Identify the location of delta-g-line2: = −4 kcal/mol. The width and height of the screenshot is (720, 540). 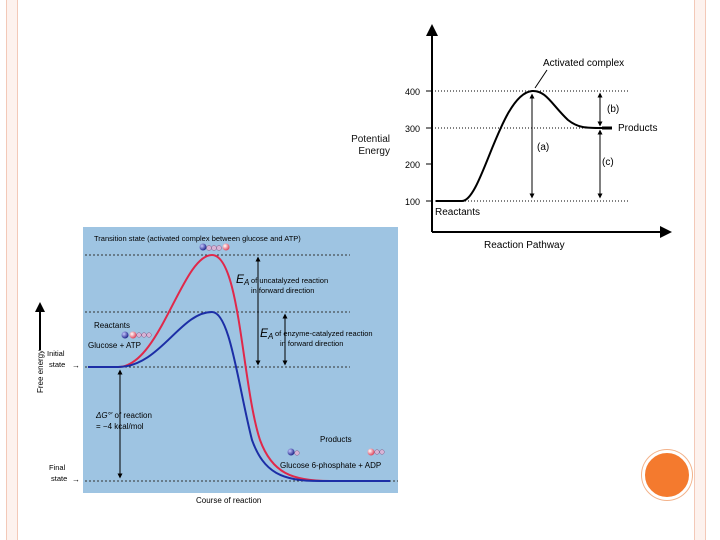
(120, 426).